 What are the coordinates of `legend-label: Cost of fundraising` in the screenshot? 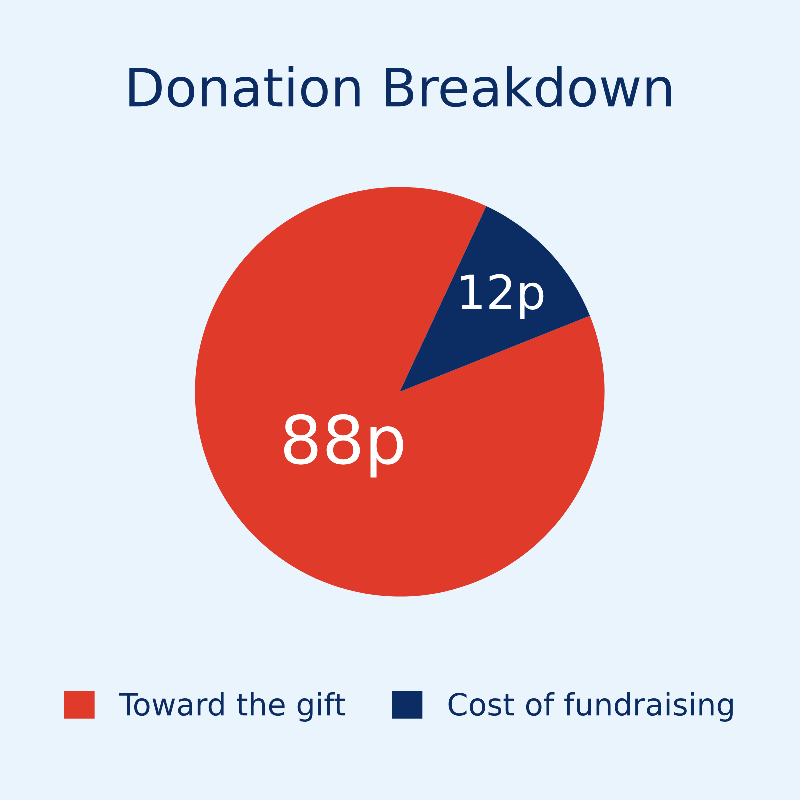 It's located at (590, 707).